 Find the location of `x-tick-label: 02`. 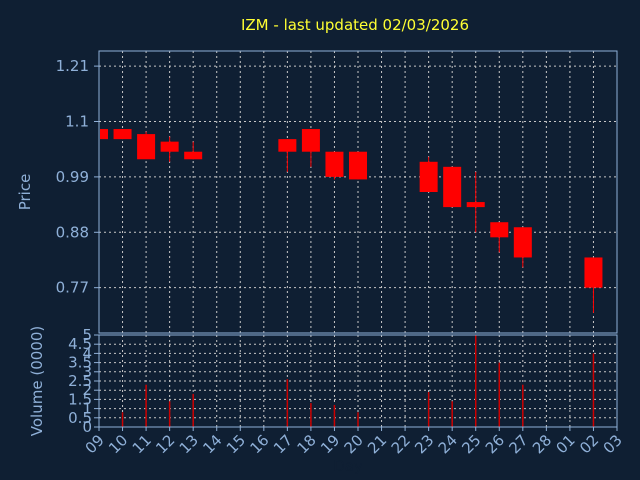

x-tick-label: 02 is located at coordinates (589, 444).